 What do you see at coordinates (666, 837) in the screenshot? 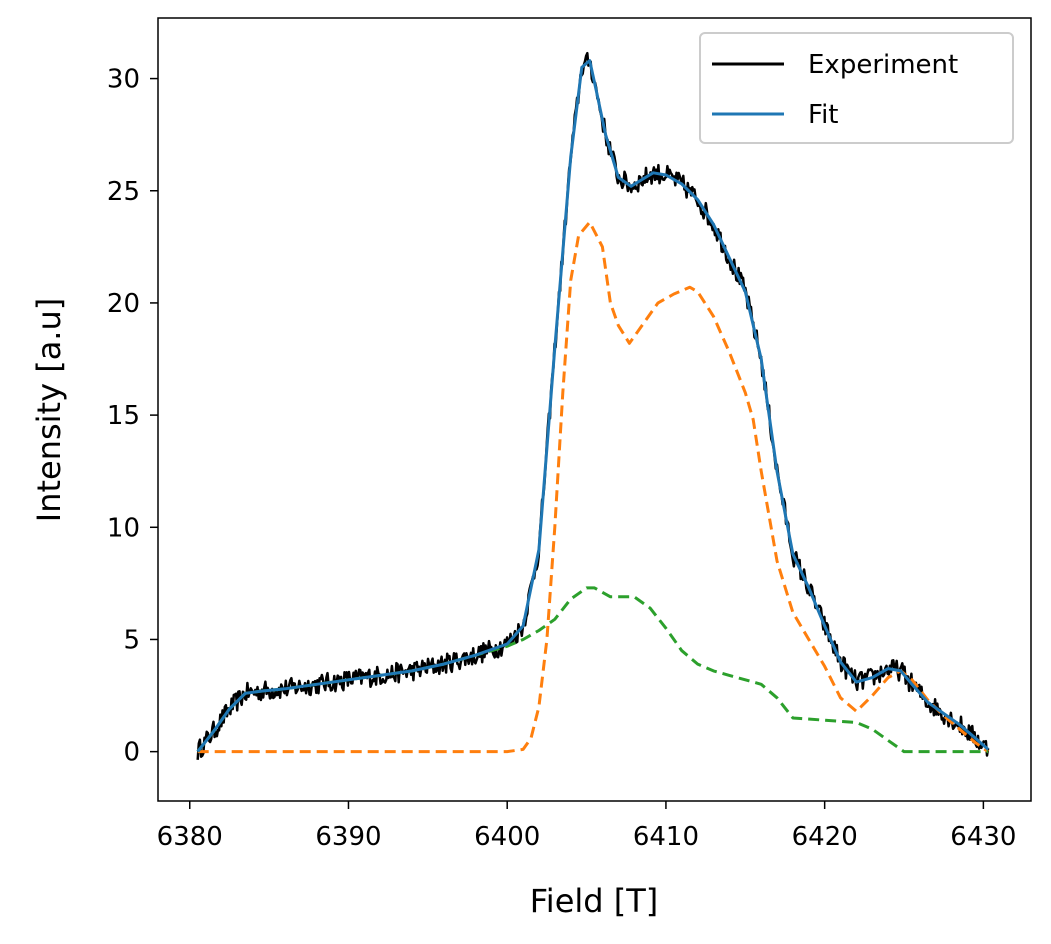
I see `x-tick-label: 6410` at bounding box center [666, 837].